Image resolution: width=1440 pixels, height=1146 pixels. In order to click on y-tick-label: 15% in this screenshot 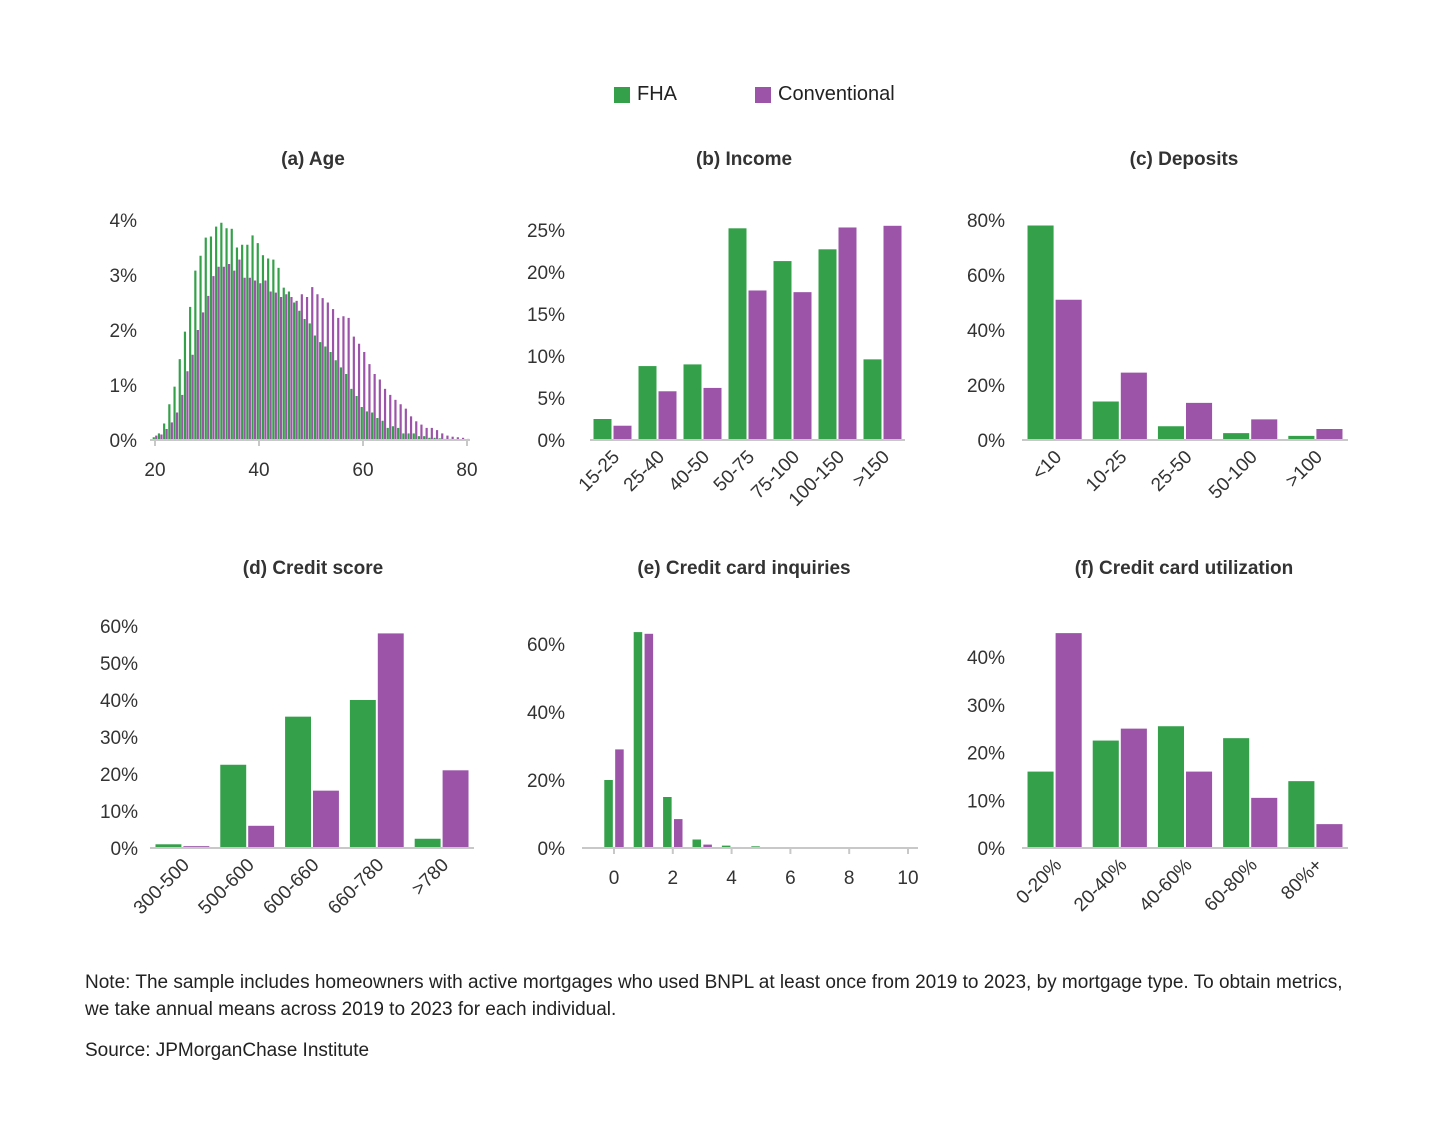, I will do `click(546, 315)`.